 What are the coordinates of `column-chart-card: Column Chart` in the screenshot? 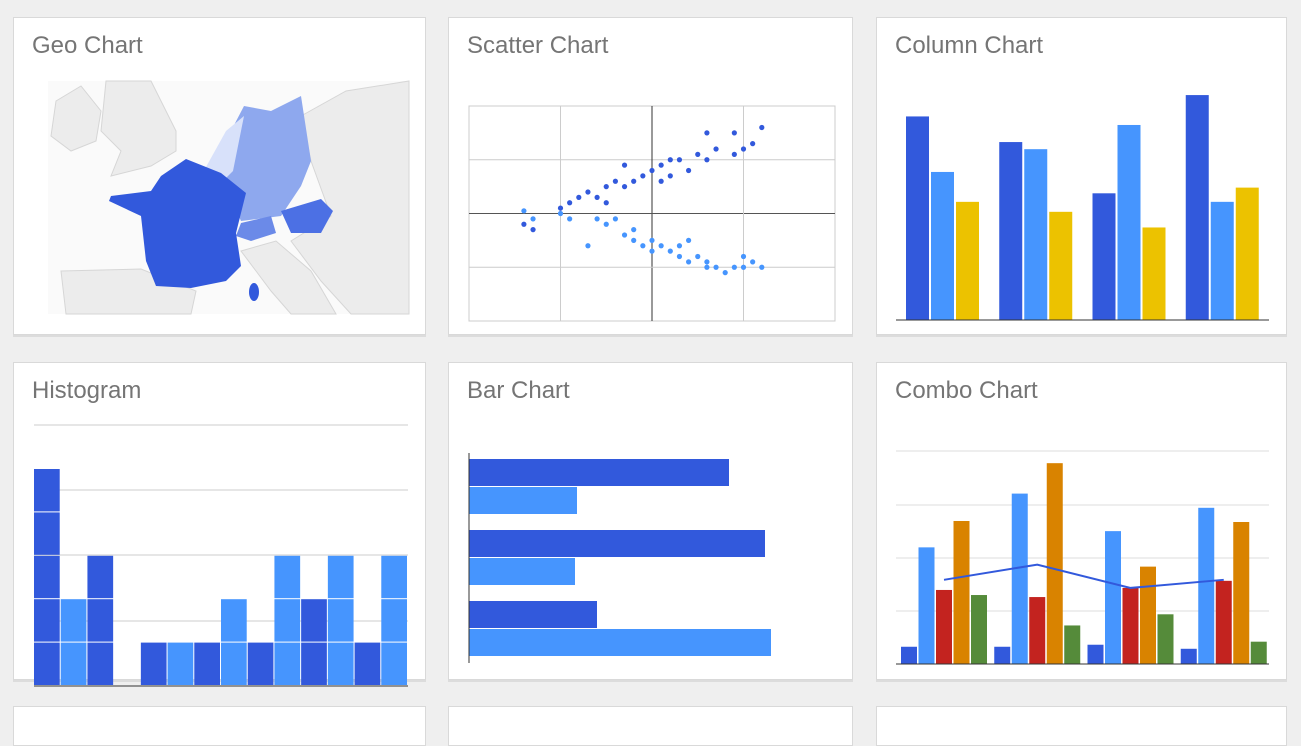 It's located at (1081, 176).